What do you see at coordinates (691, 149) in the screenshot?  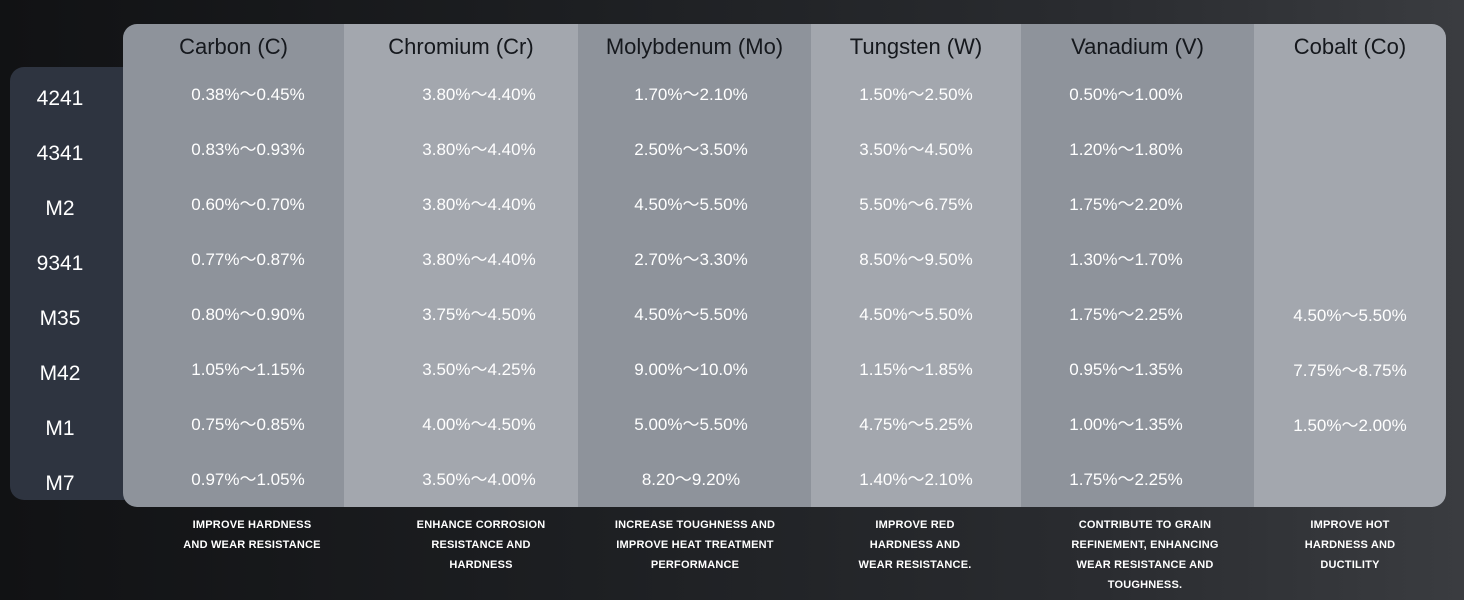 I see `table-cell: 2.50%～3.50%` at bounding box center [691, 149].